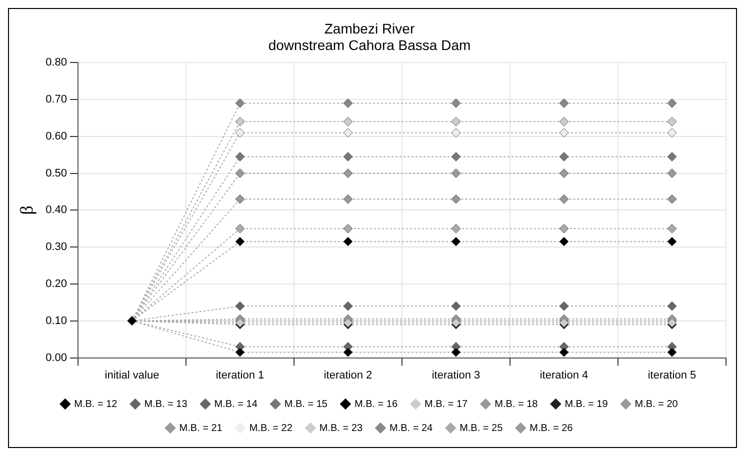  Describe the element at coordinates (516, 404) in the screenshot. I see `legend-label: M.B. = 18` at that location.